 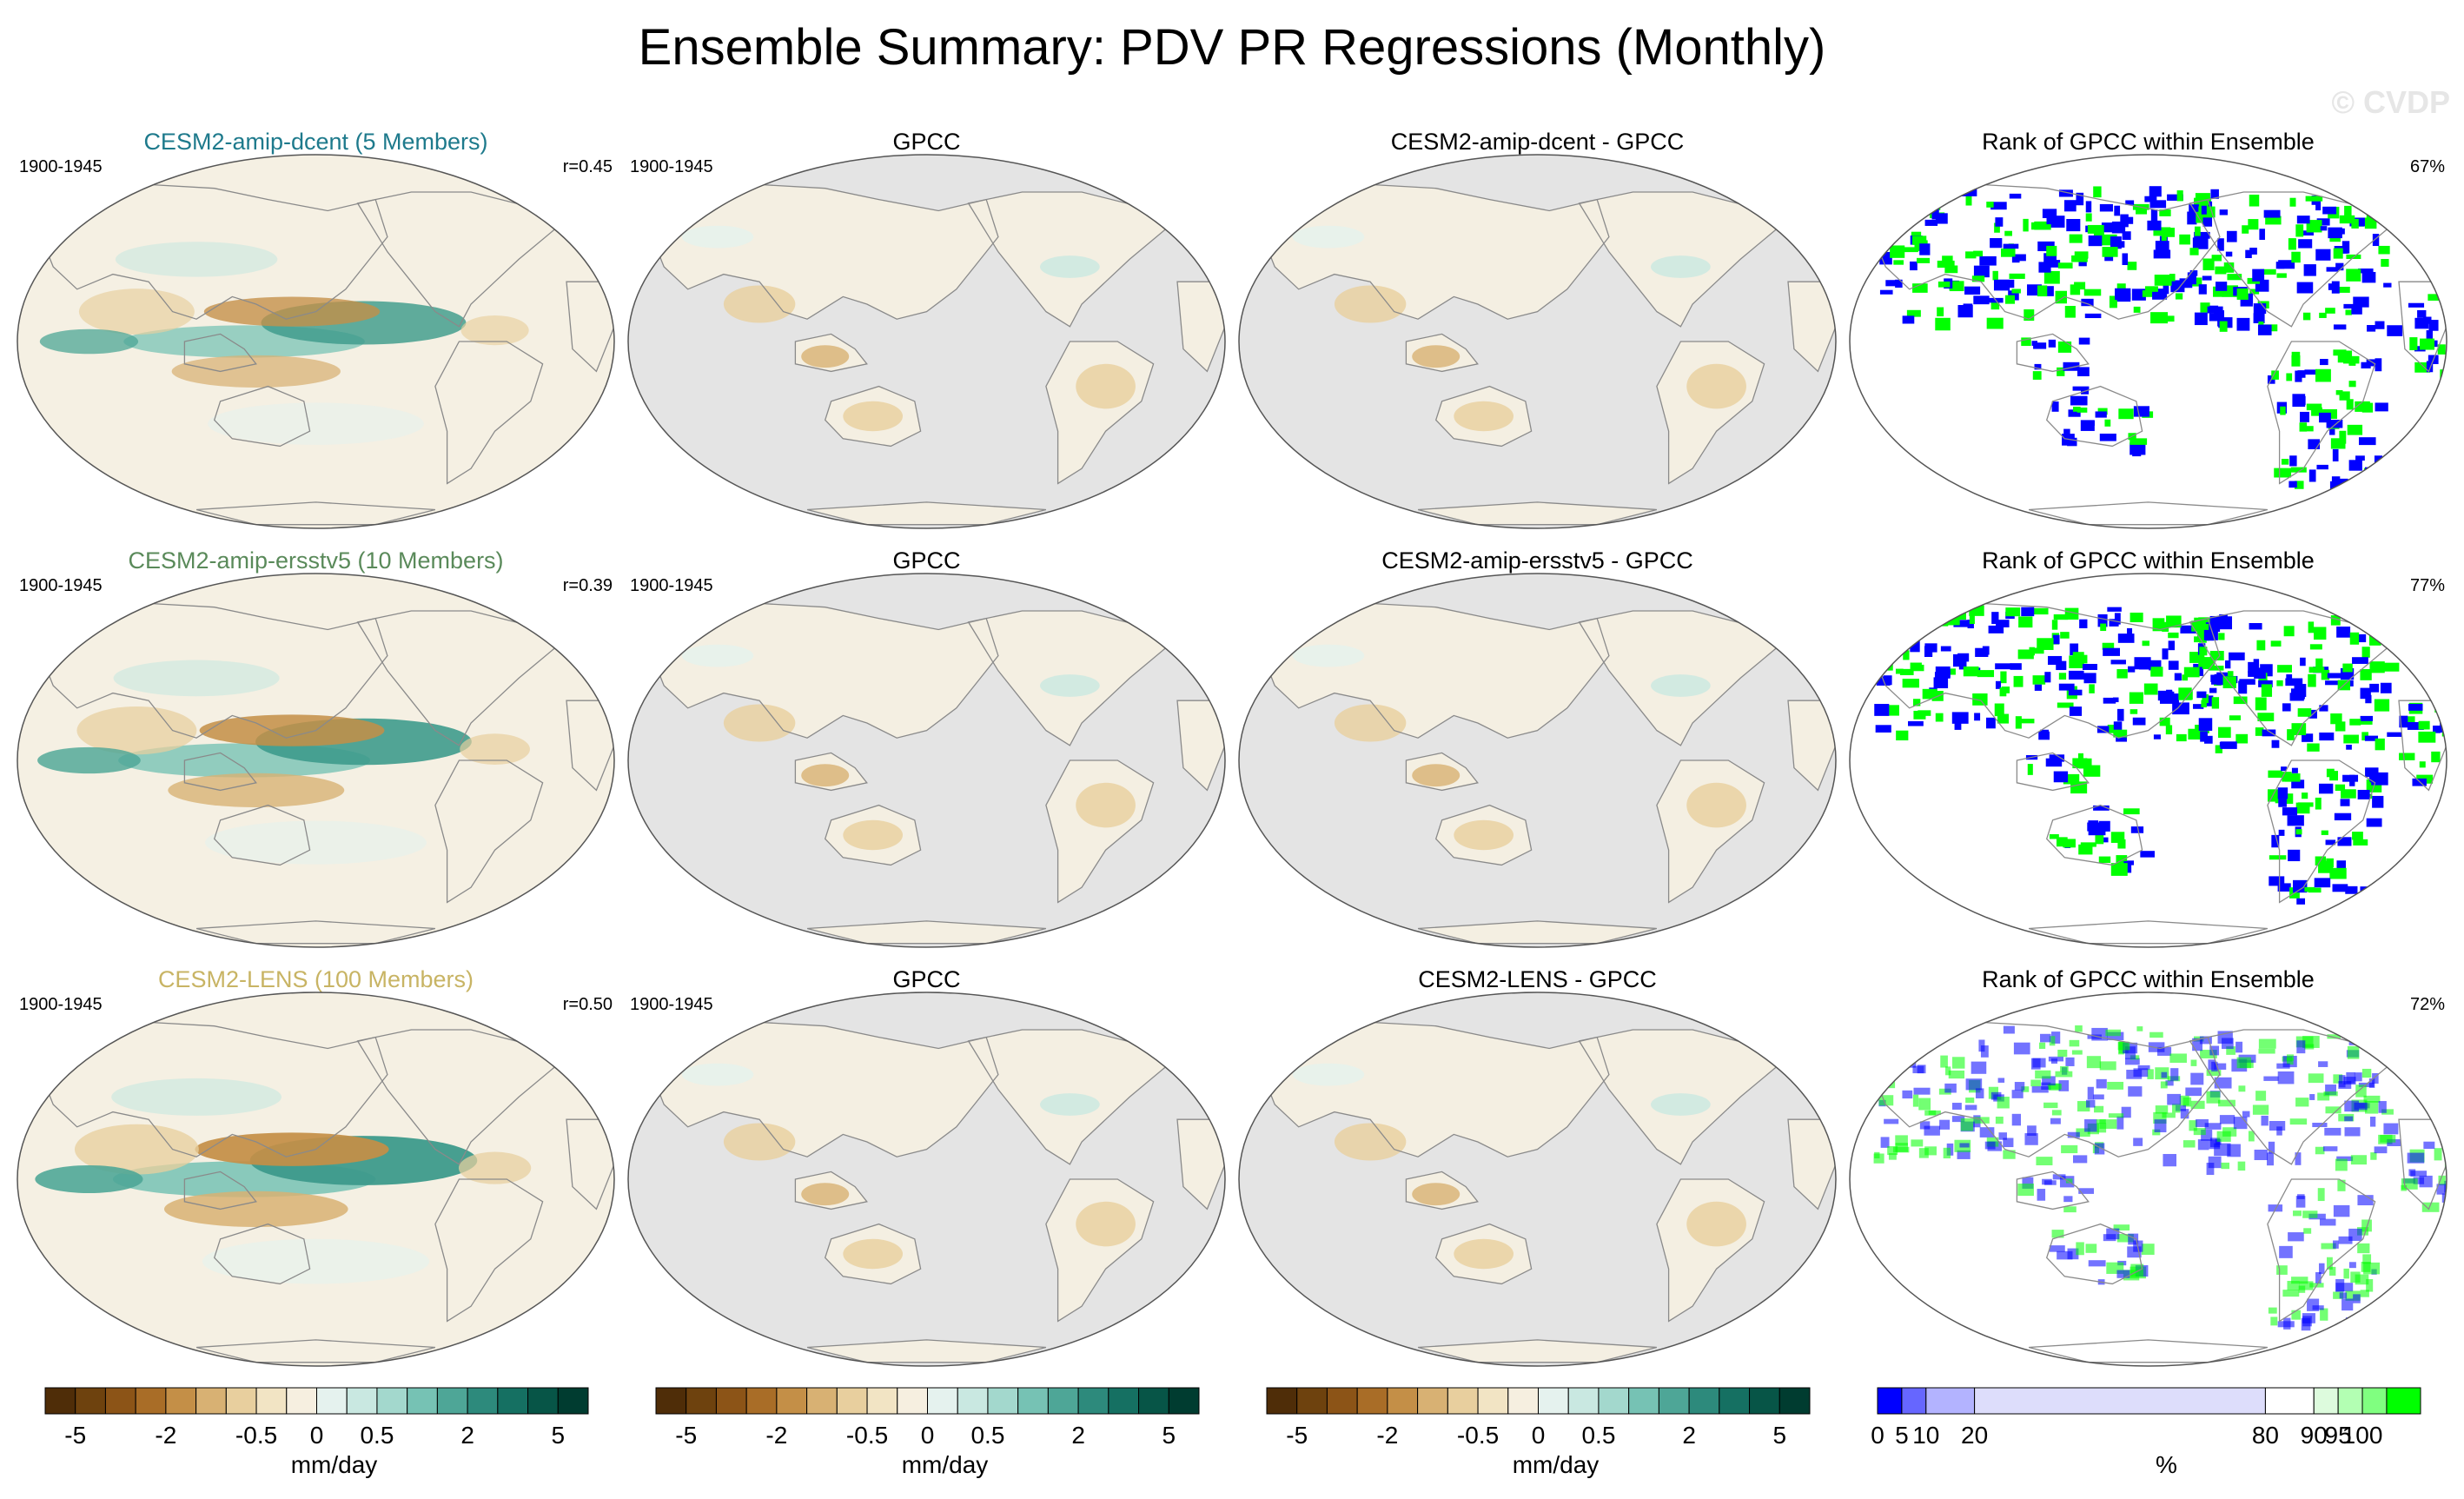 I want to click on coastline-greenland, so click(x=1168, y=196).